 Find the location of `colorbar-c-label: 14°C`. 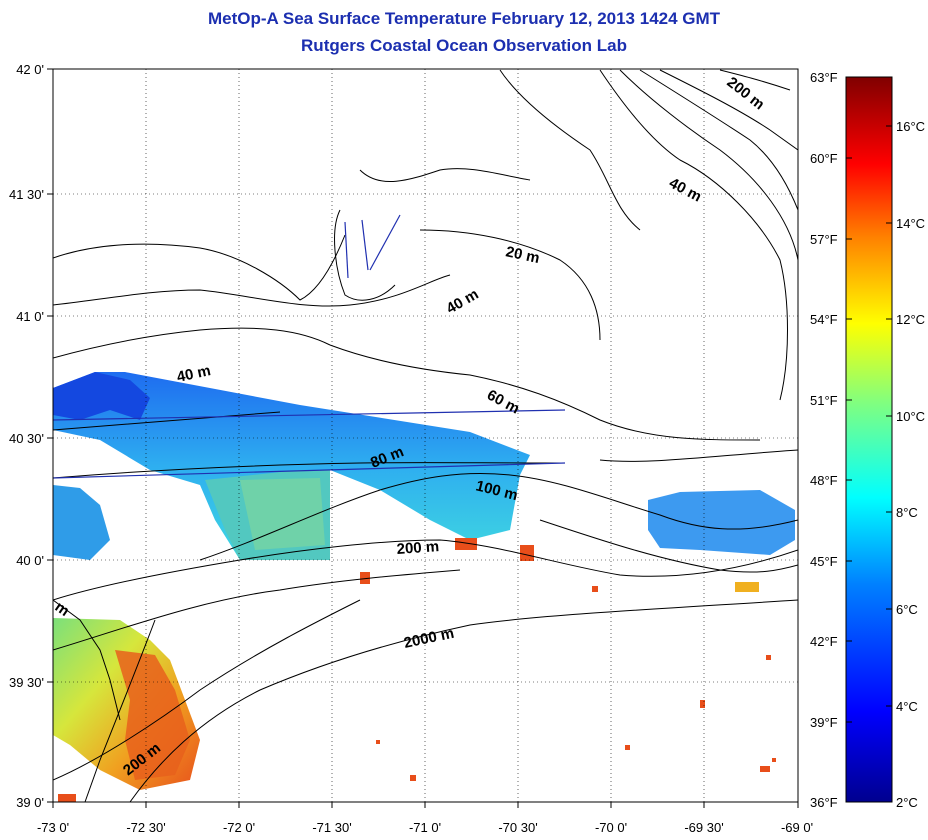

colorbar-c-label: 14°C is located at coordinates (910, 223).